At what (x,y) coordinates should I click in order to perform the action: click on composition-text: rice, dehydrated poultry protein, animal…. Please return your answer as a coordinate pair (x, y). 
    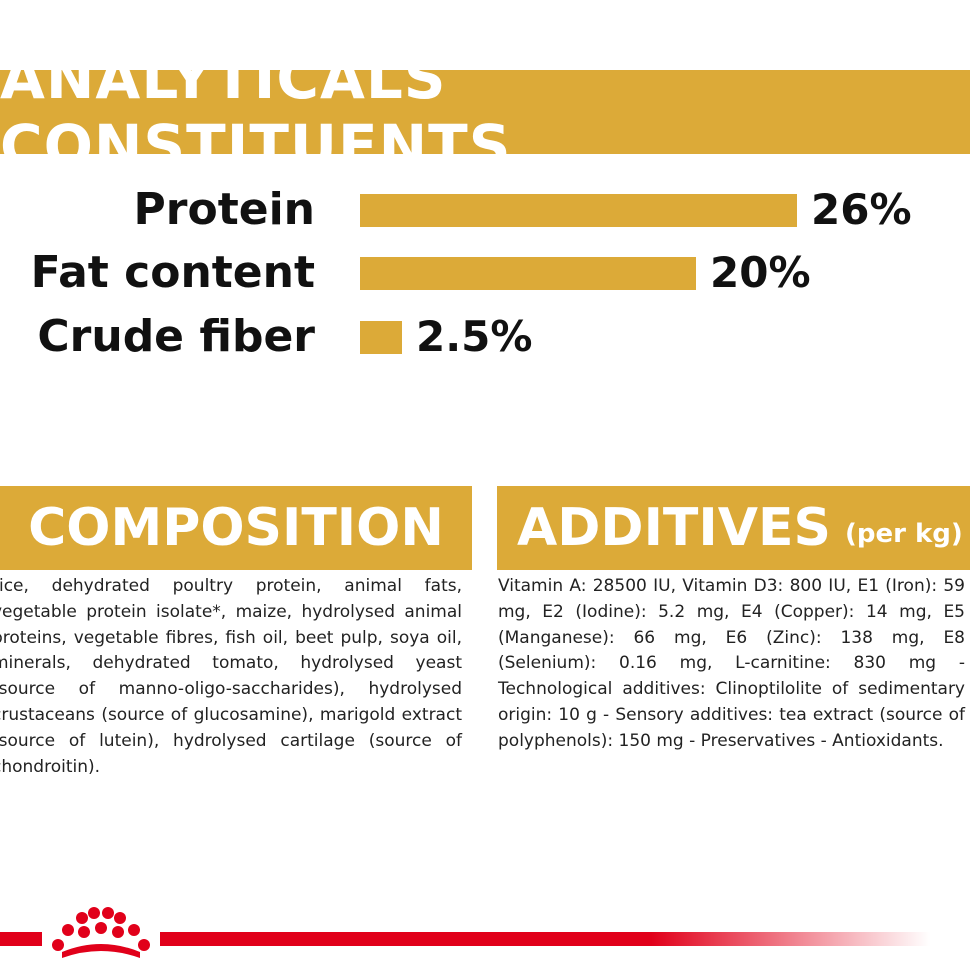
    Looking at the image, I should click on (231, 676).